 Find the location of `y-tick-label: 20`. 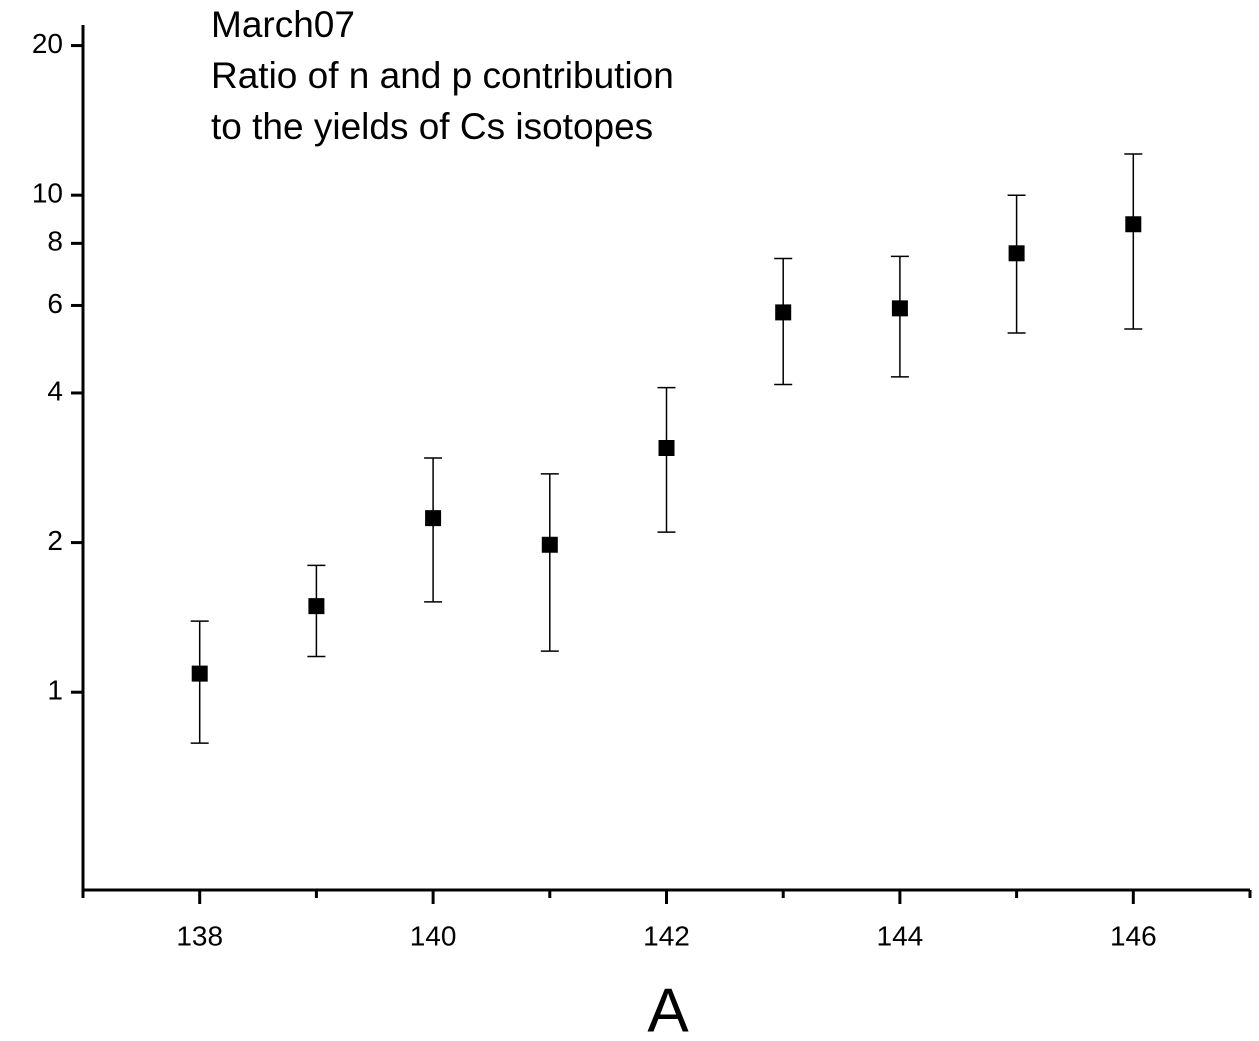

y-tick-label: 20 is located at coordinates (47, 43).